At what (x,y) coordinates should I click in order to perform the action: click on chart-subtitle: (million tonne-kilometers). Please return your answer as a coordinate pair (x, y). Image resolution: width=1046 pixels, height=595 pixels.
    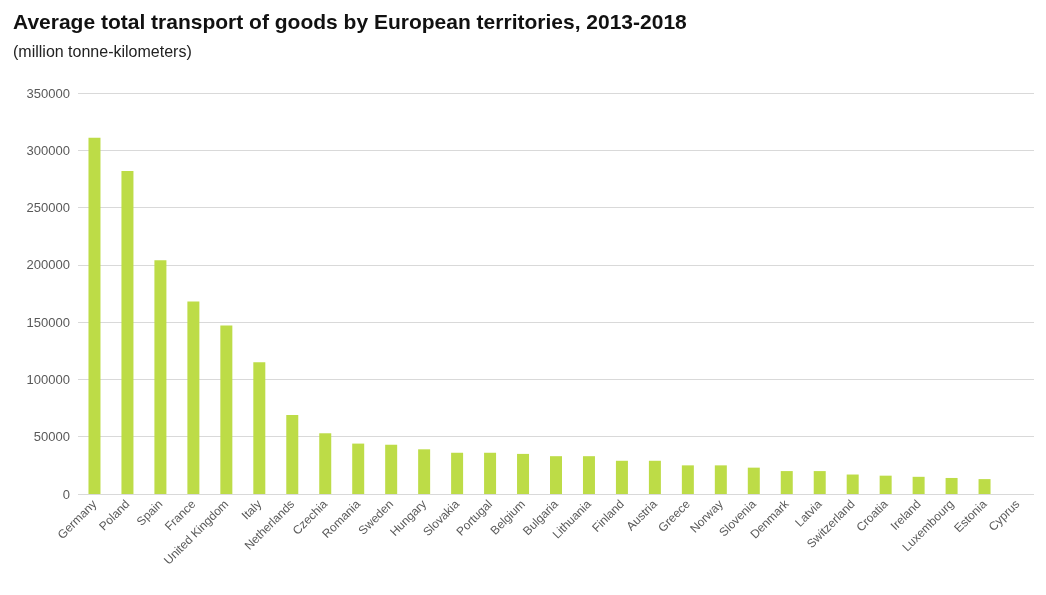
    Looking at the image, I should click on (102, 51).